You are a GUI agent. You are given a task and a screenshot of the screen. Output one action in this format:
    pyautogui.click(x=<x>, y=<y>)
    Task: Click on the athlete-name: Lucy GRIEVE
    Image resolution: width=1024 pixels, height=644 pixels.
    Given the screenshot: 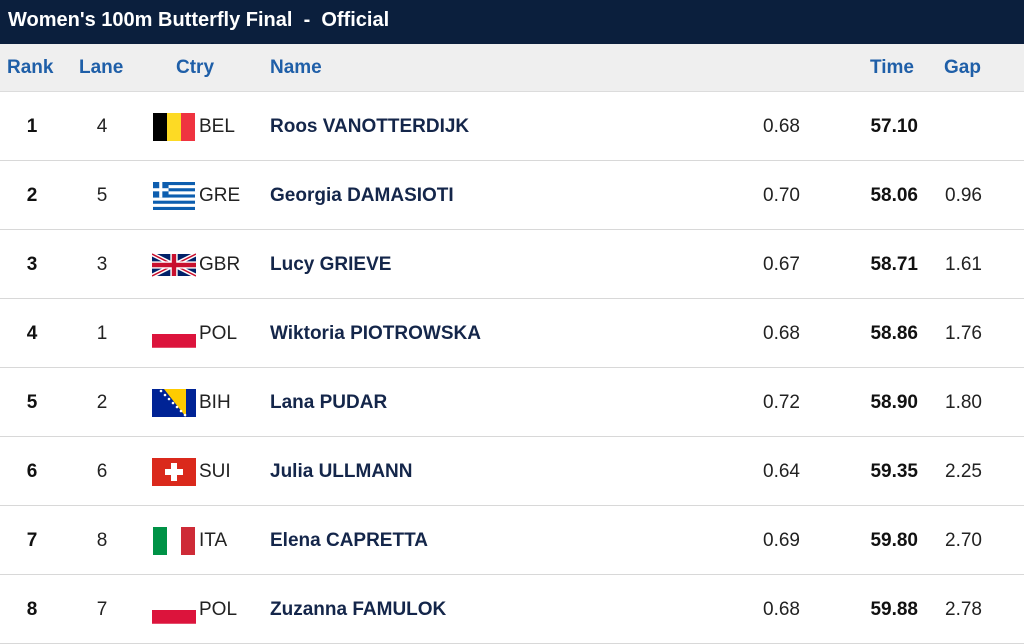 What is the action you would take?
    pyautogui.click(x=331, y=264)
    